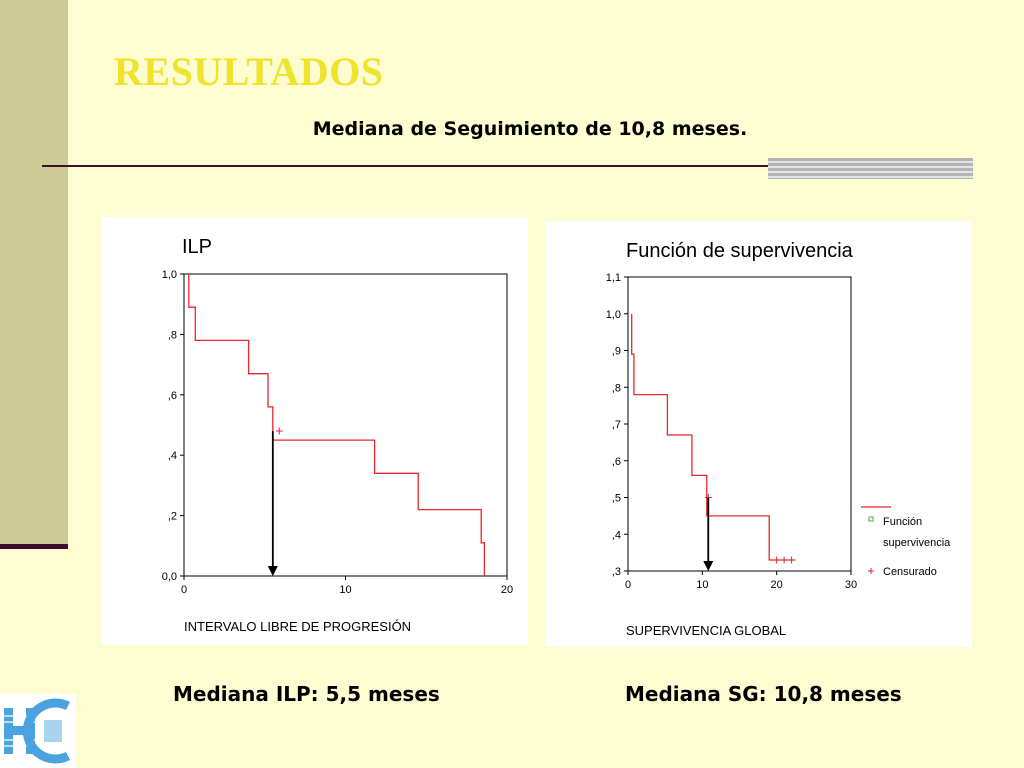  What do you see at coordinates (306, 694) in the screenshot?
I see `median-ilp-caption: Mediana ILP: 5,5 meses` at bounding box center [306, 694].